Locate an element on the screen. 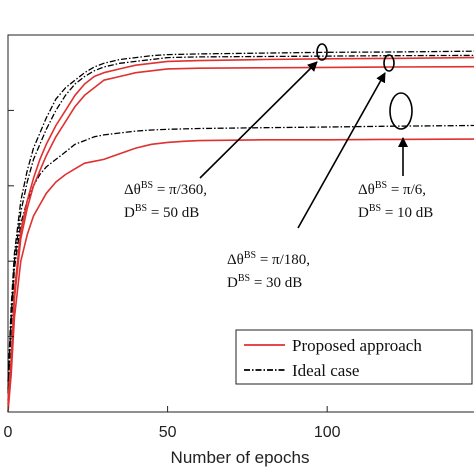 The height and width of the screenshot is (474, 474). x-tick-label: 50 is located at coordinates (168, 432).